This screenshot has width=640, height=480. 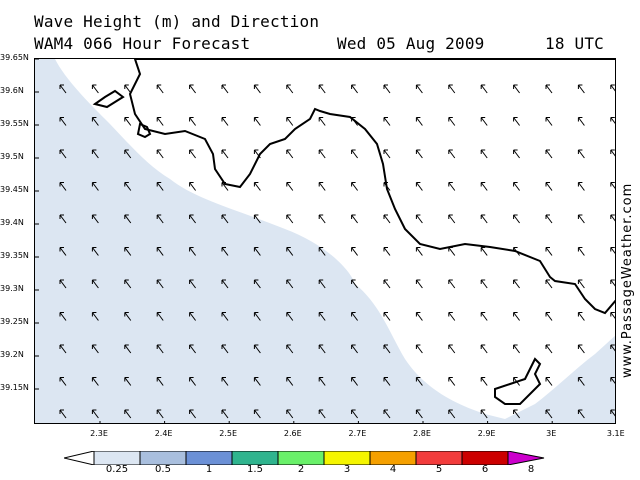 I want to click on legend-label: 3, so click(x=347, y=469).